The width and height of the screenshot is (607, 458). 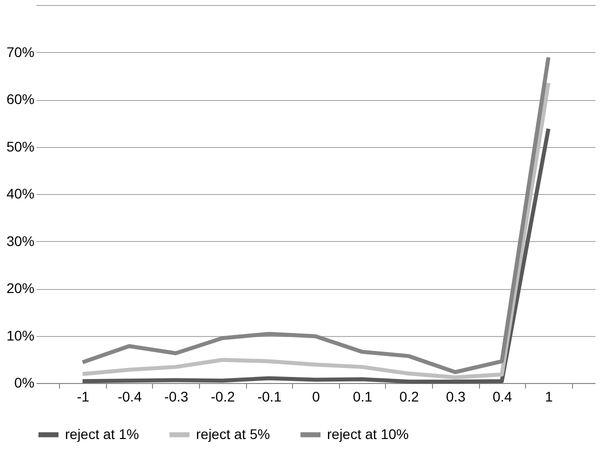 I want to click on x-tick-label: 0, so click(x=316, y=396).